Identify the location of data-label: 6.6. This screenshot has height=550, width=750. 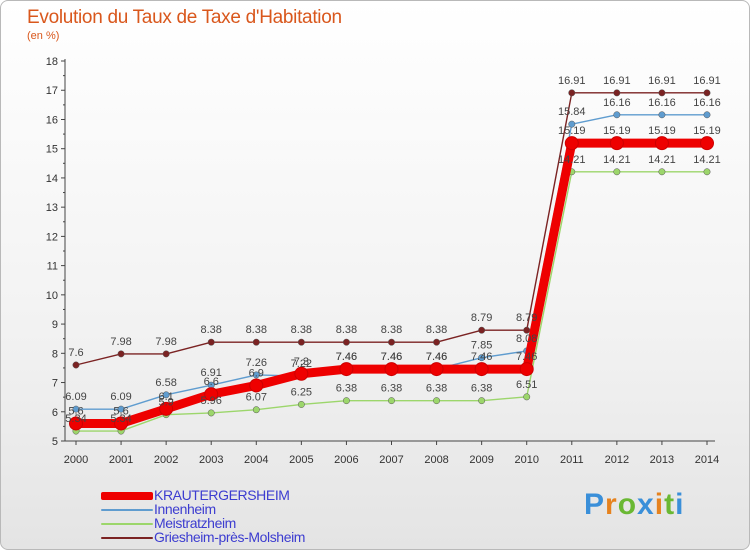
(211, 382).